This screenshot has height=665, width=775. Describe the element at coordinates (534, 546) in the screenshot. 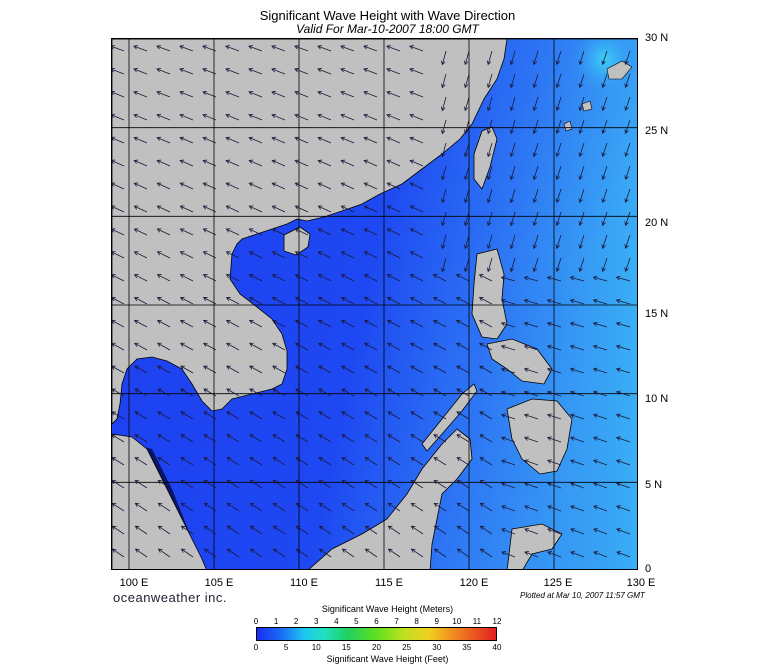

I see `land-sulawesi` at that location.